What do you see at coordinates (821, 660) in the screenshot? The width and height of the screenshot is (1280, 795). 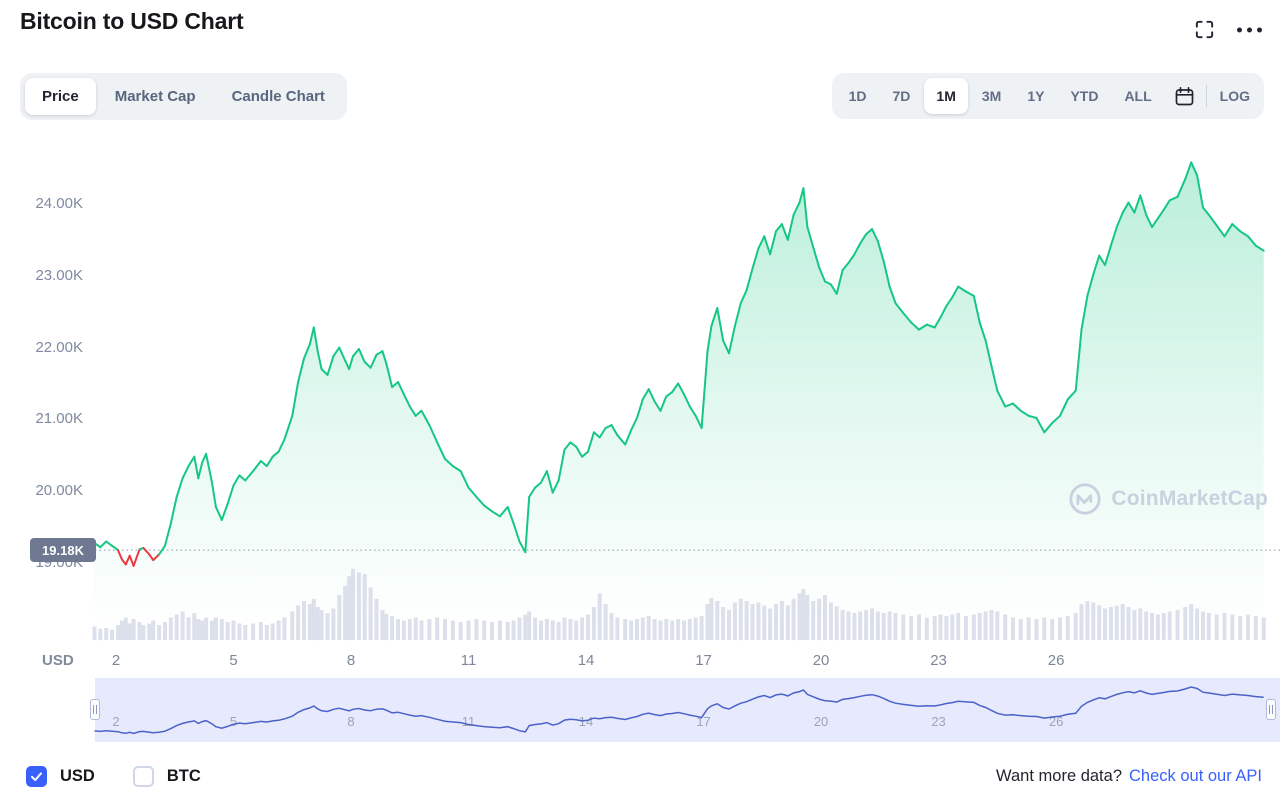 I see `x-axis-label: 20` at bounding box center [821, 660].